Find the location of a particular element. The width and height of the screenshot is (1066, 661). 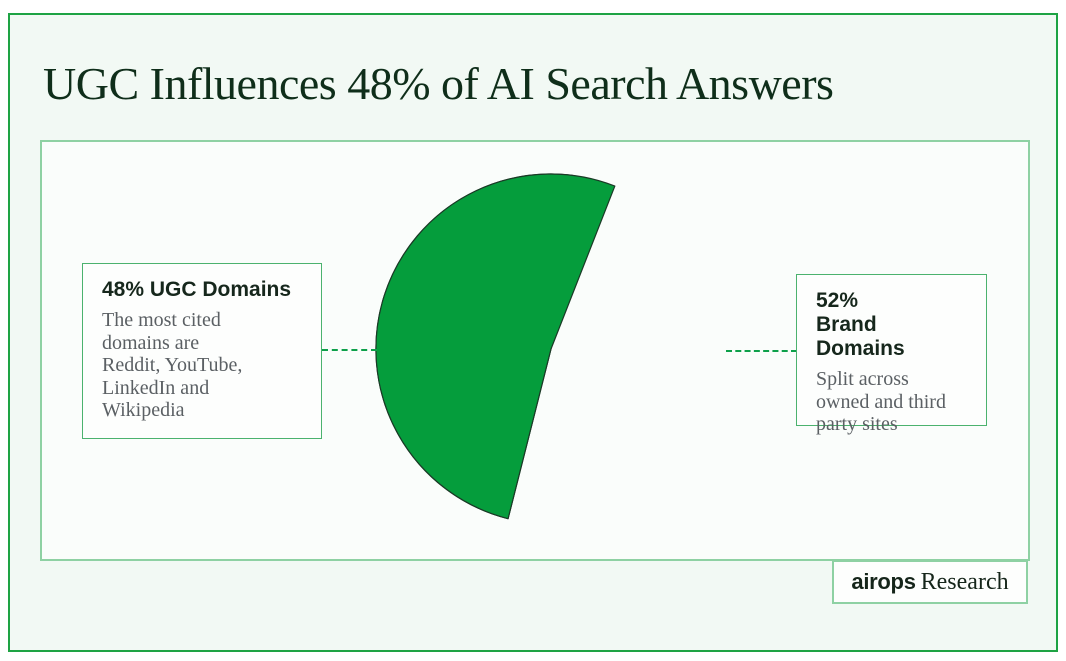

connector-line-left is located at coordinates (349, 350).